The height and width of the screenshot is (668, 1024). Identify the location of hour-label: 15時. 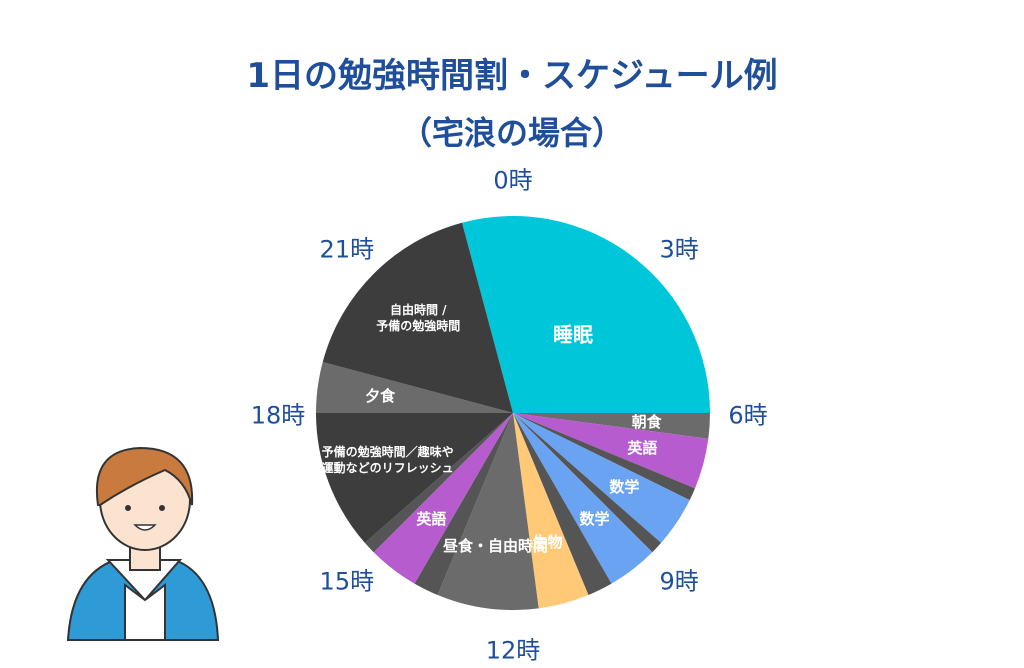
(347, 581).